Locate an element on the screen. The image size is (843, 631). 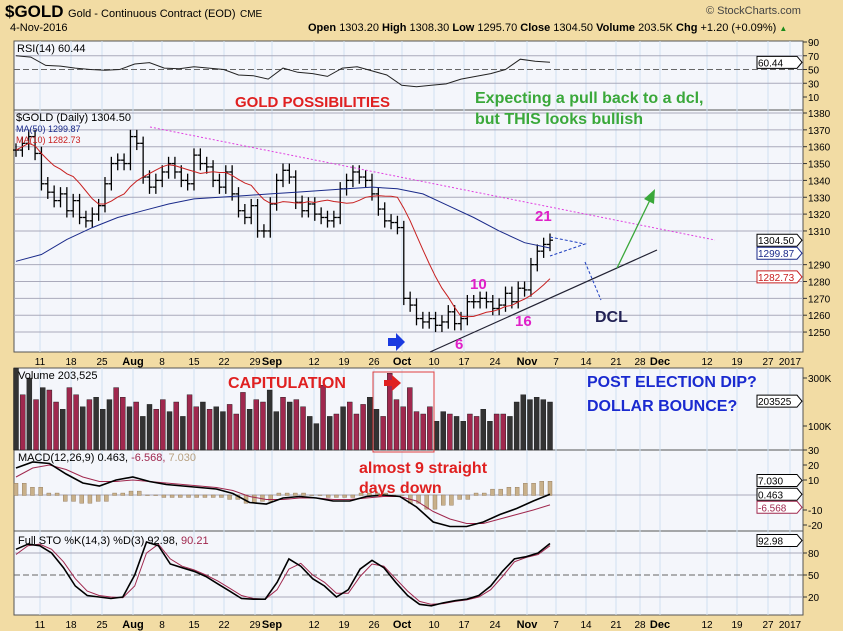
macd-signal-last-tag-text: -6.568 is located at coordinates (772, 508).